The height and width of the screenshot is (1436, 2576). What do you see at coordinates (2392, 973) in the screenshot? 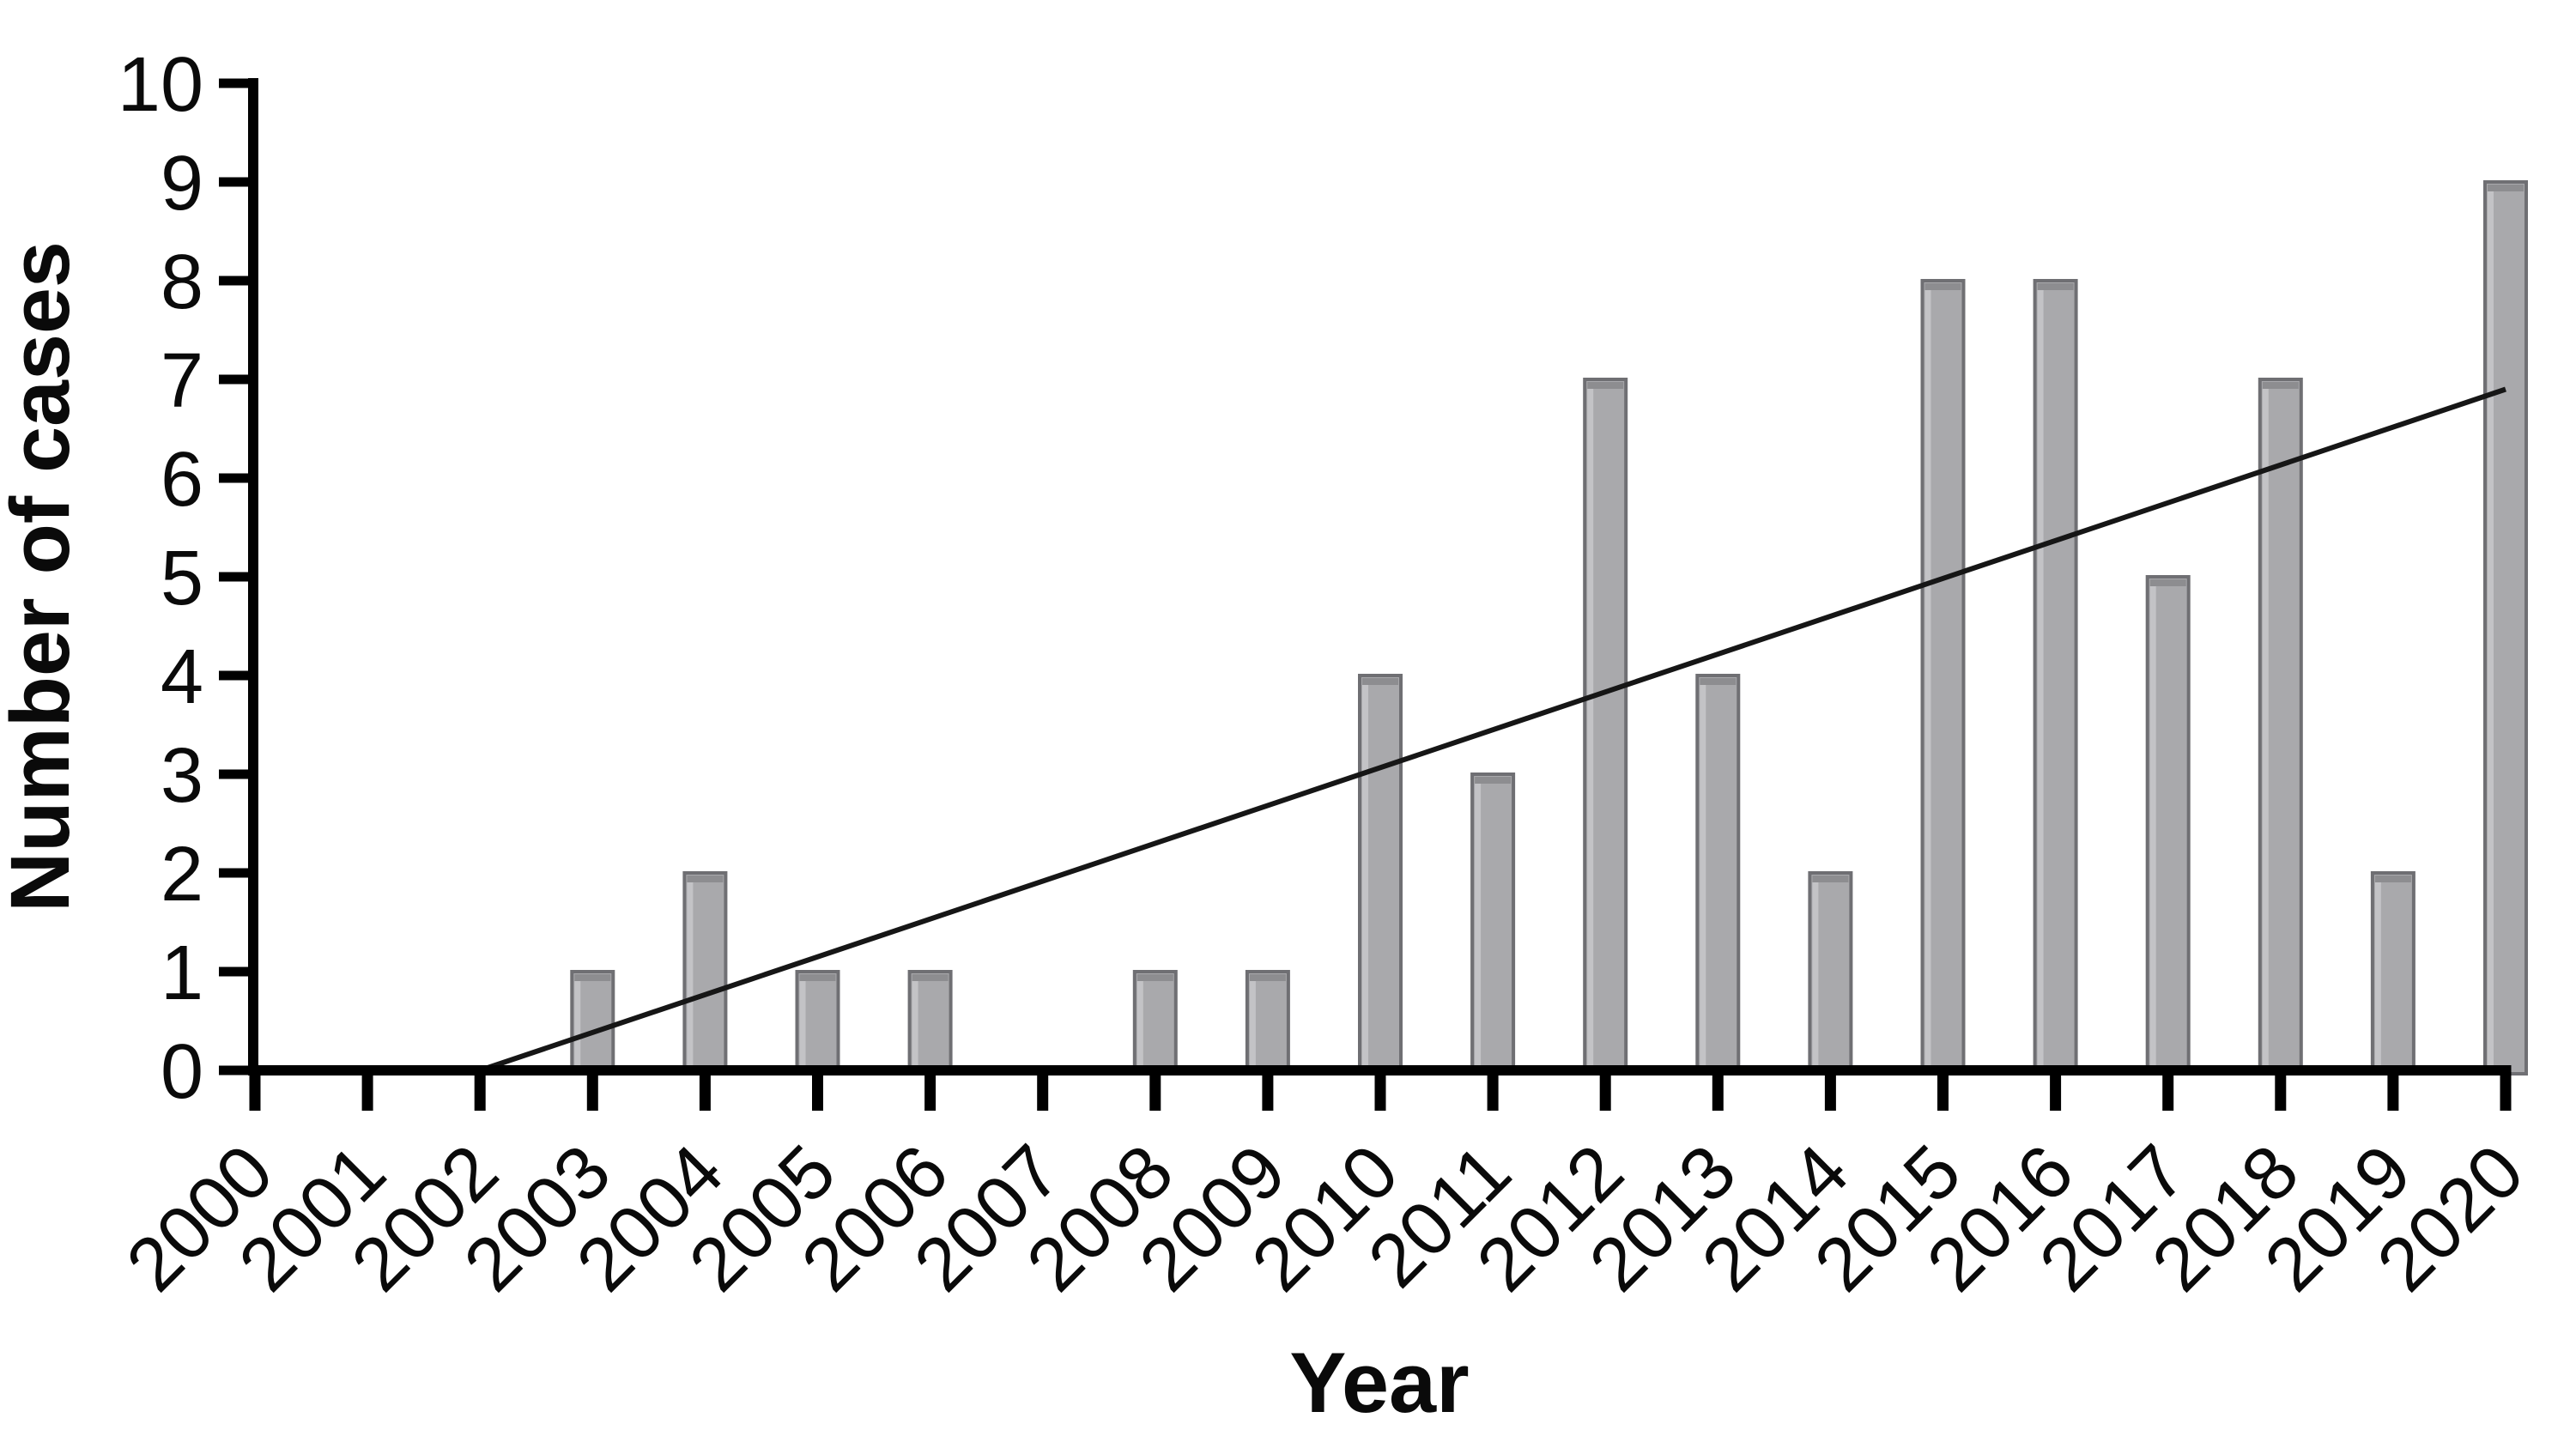
I see `bar-2019` at bounding box center [2392, 973].